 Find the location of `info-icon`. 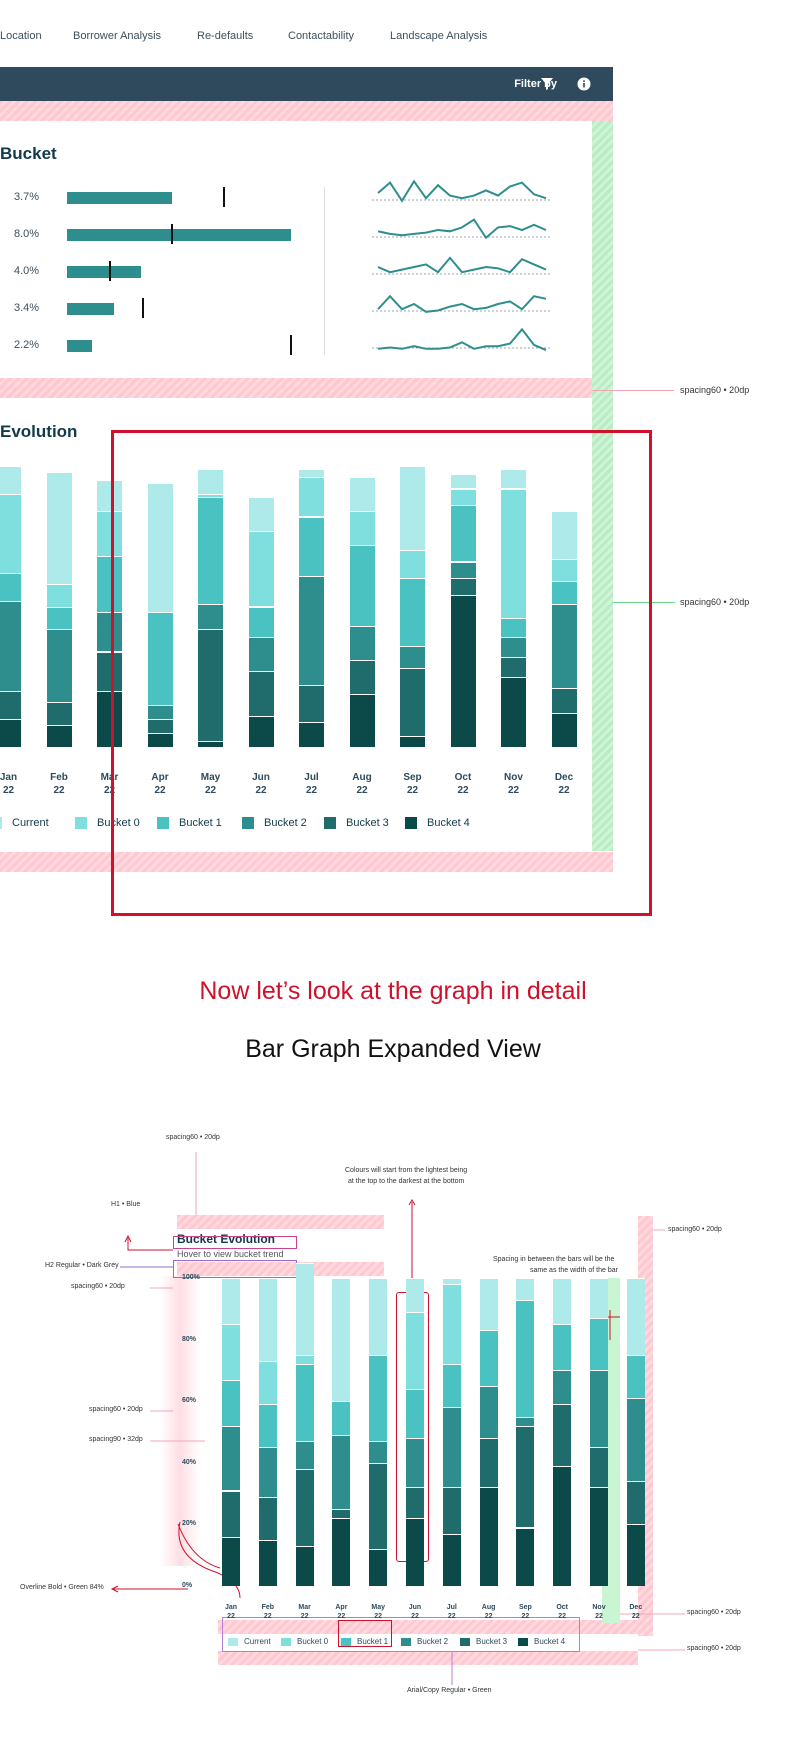

info-icon is located at coordinates (584, 84).